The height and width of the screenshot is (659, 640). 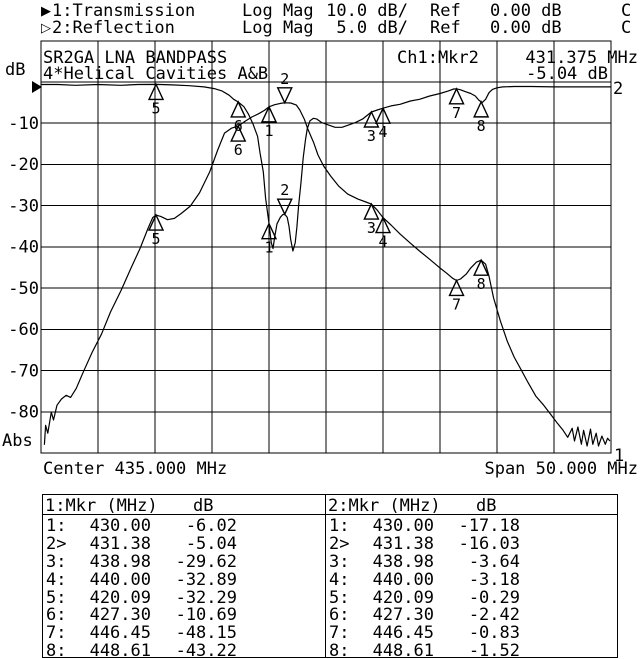 What do you see at coordinates (403, 633) in the screenshot?
I see `marker-frequency: 446.45` at bounding box center [403, 633].